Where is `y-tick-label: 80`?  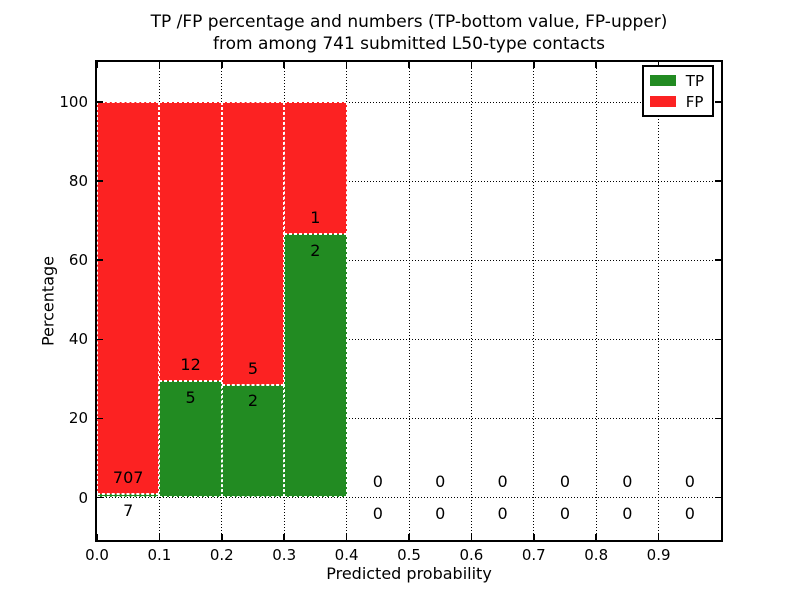 y-tick-label: 80 is located at coordinates (78, 181).